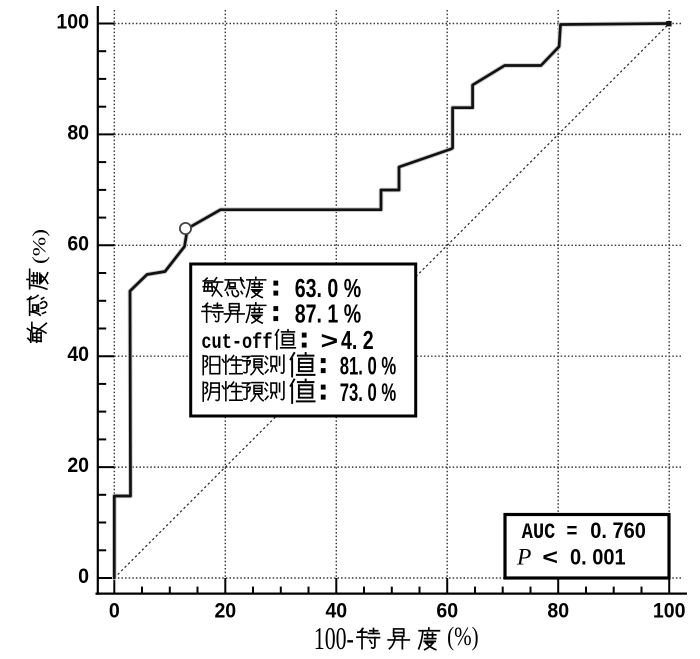  What do you see at coordinates (368, 366) in the screenshot?
I see `svg-text: 81. 0 %` at bounding box center [368, 366].